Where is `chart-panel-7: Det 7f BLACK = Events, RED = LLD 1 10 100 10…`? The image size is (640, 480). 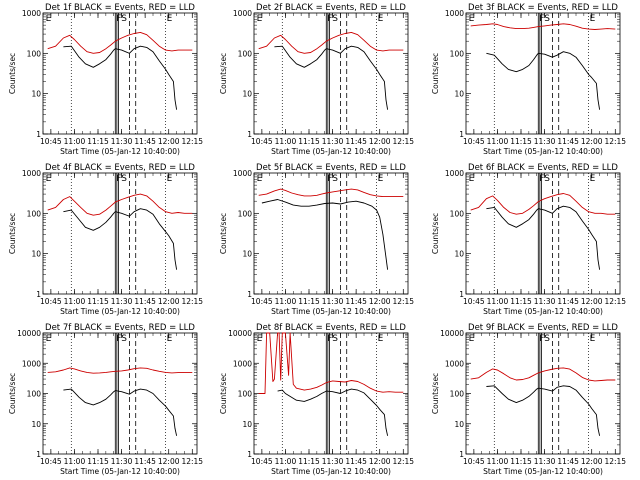 chart-panel-7: Det 7f BLACK = Events, RED = LLD 1 10 100 10… is located at coordinates (105, 399).